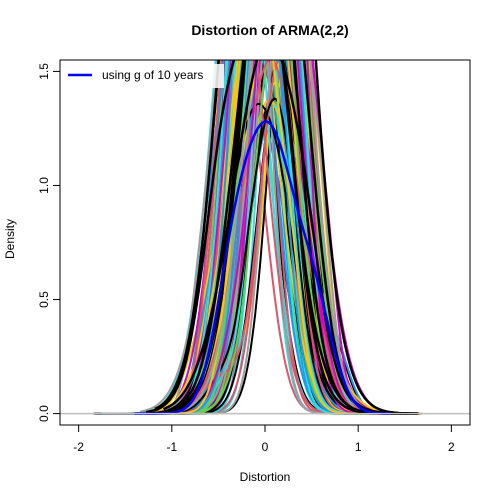 The image size is (500, 500). Describe the element at coordinates (171, 447) in the screenshot. I see `x-tick-label: -1` at that location.